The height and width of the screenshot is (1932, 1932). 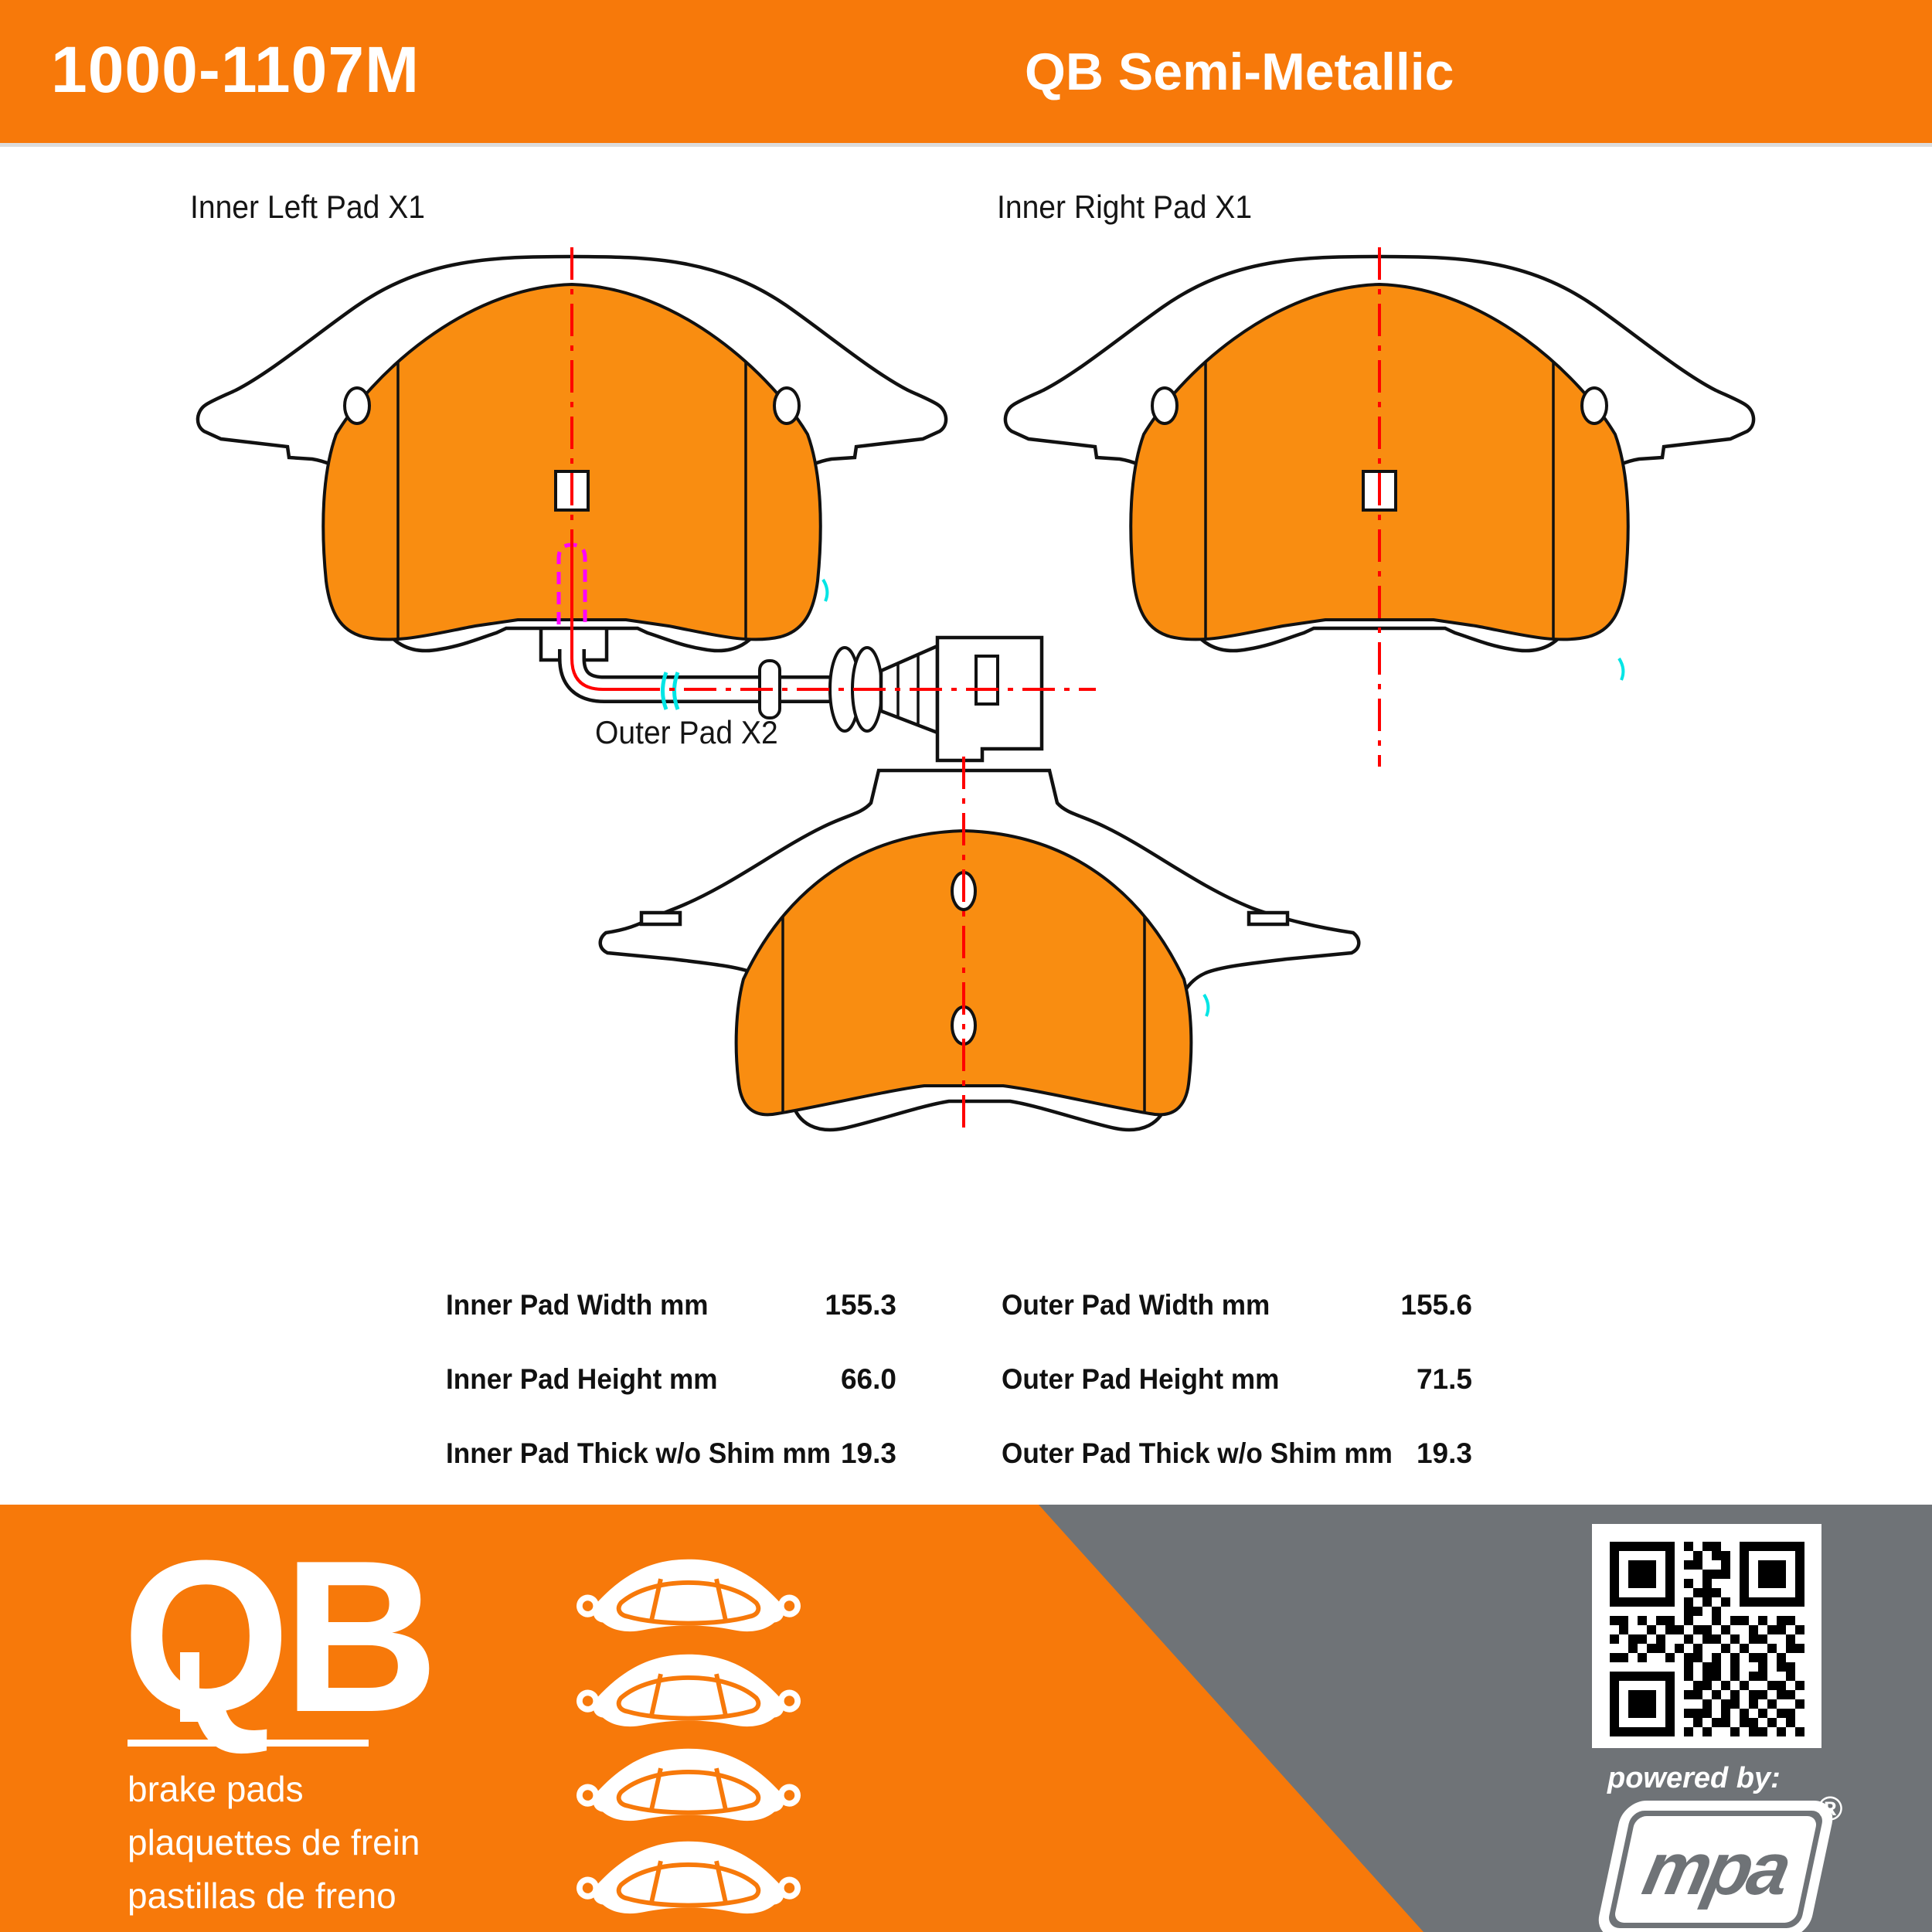 What do you see at coordinates (1240, 72) in the screenshot?
I see `product-line-title: QB Semi-Metallic` at bounding box center [1240, 72].